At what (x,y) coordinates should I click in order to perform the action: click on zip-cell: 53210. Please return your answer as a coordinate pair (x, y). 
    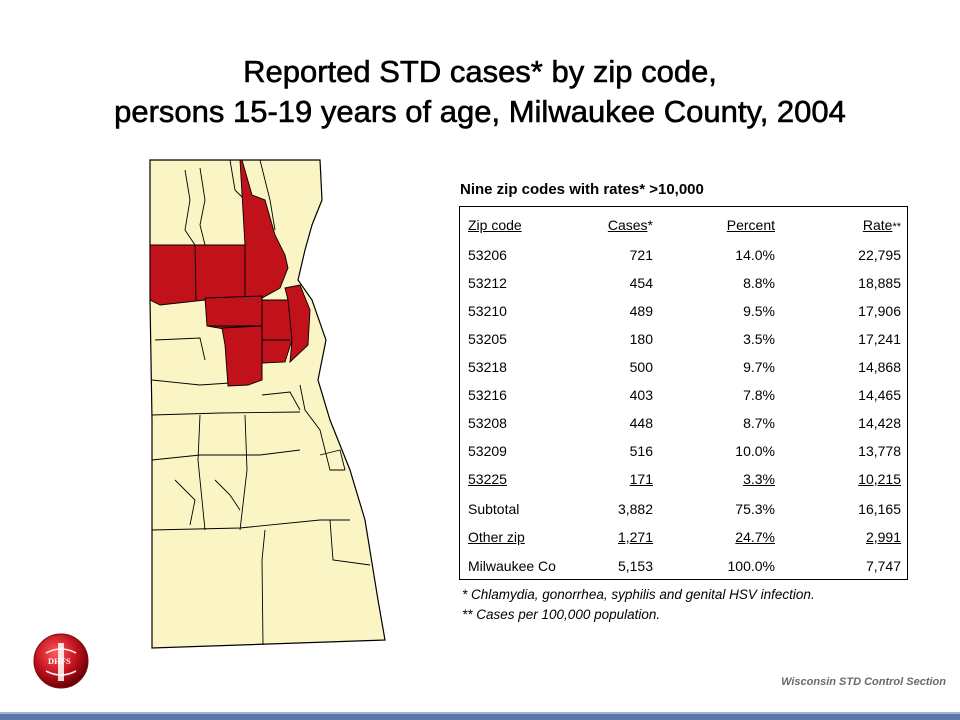
    Looking at the image, I should click on (487, 311).